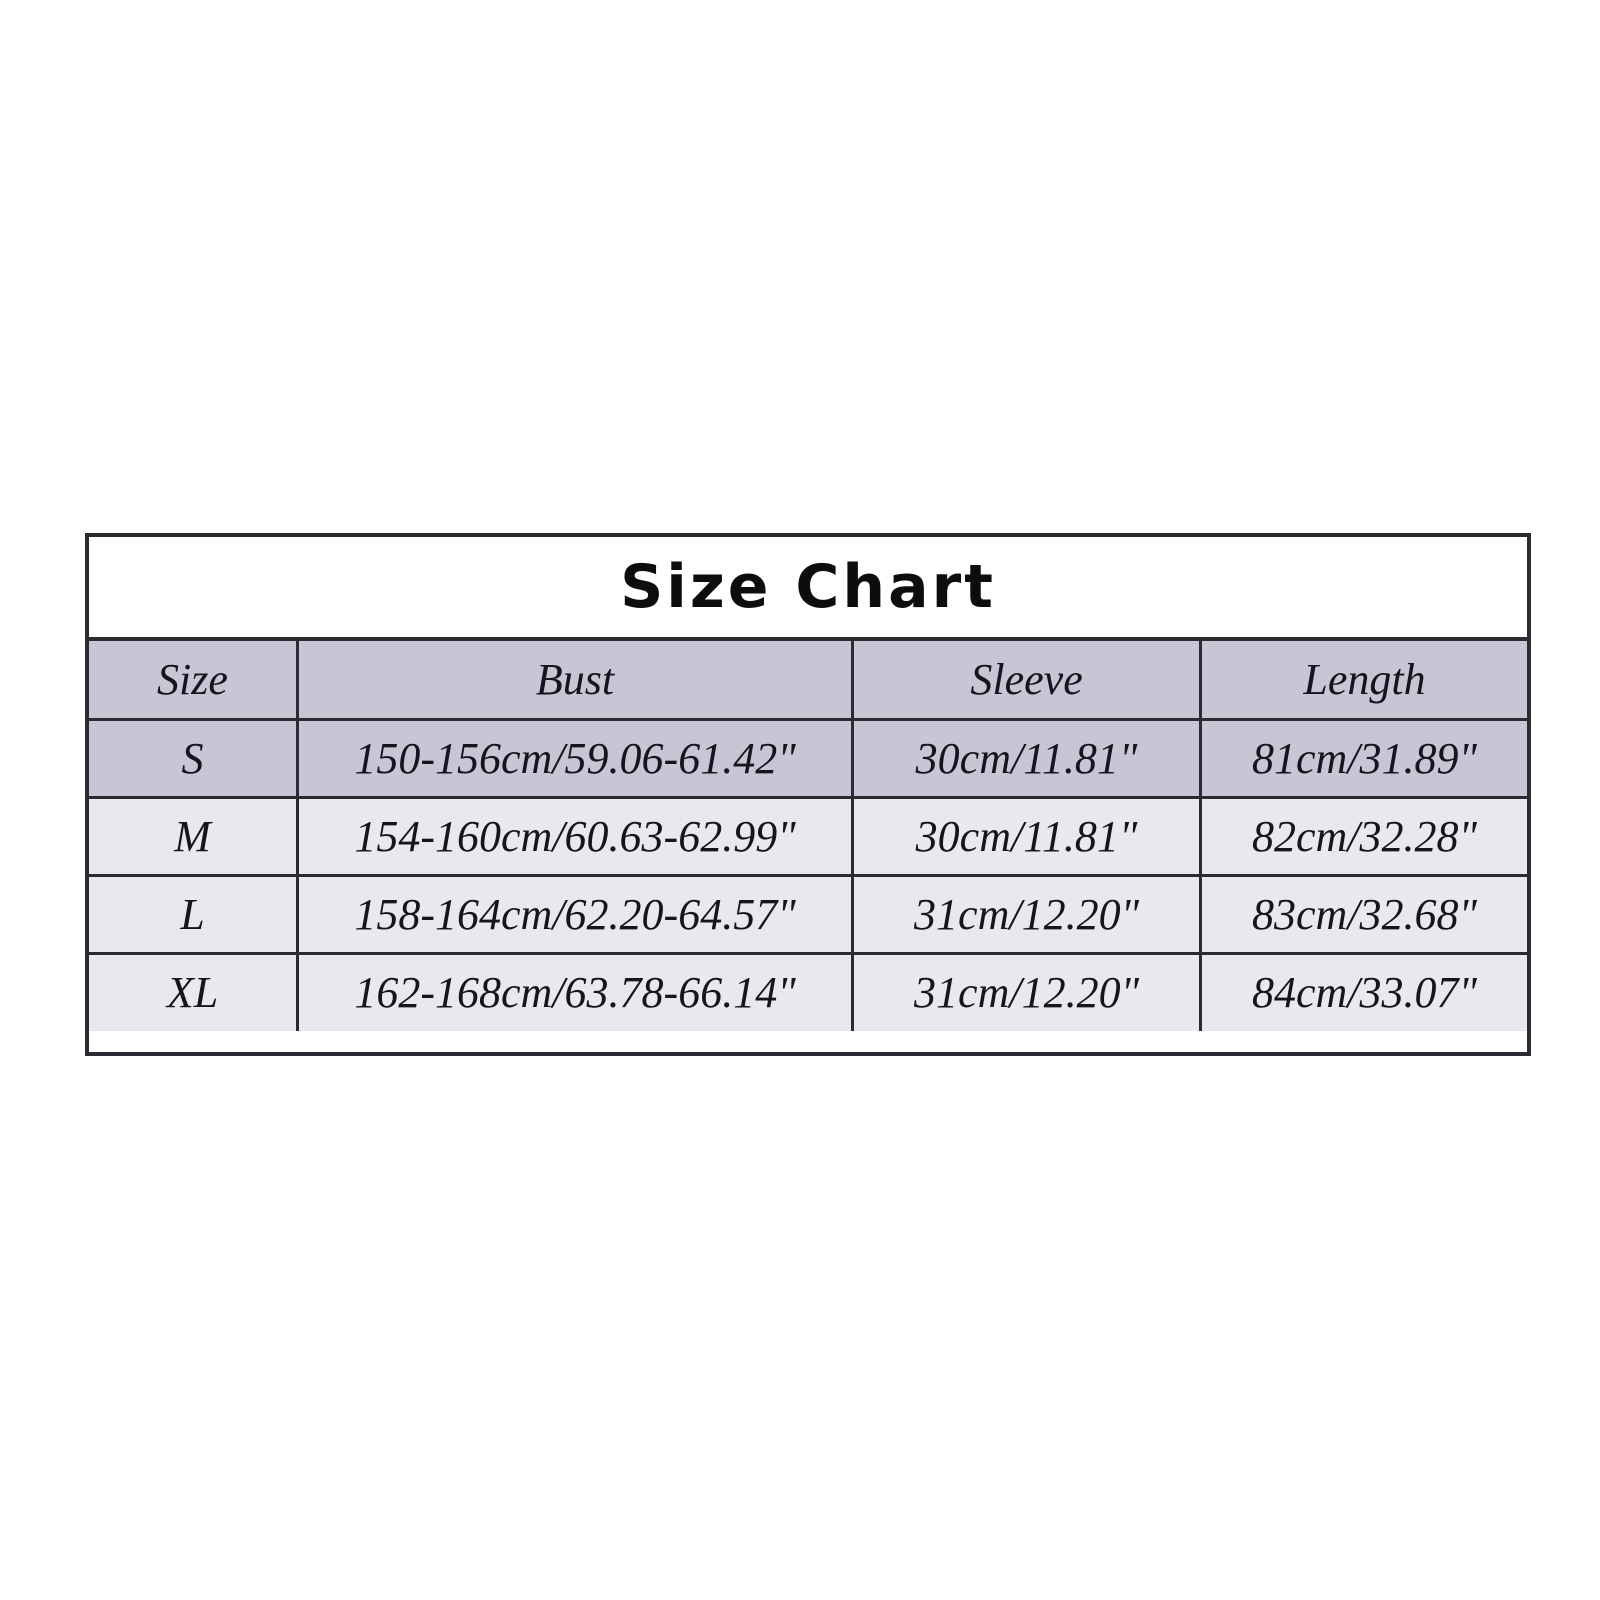 This screenshot has width=1600, height=1600. What do you see at coordinates (1363, 914) in the screenshot?
I see `cell-length: 83cm/32.68"` at bounding box center [1363, 914].